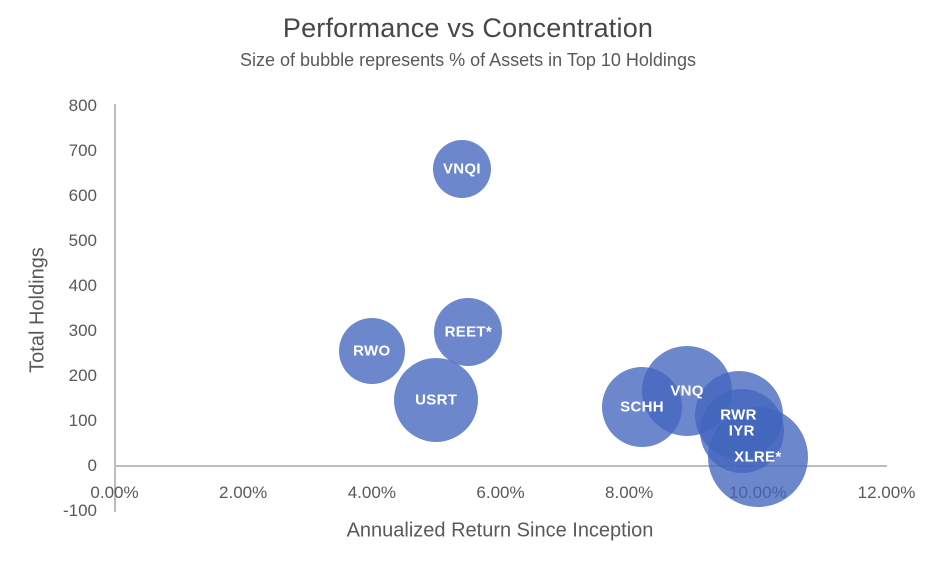  Describe the element at coordinates (82, 285) in the screenshot. I see `y-tick-label: 400` at that location.